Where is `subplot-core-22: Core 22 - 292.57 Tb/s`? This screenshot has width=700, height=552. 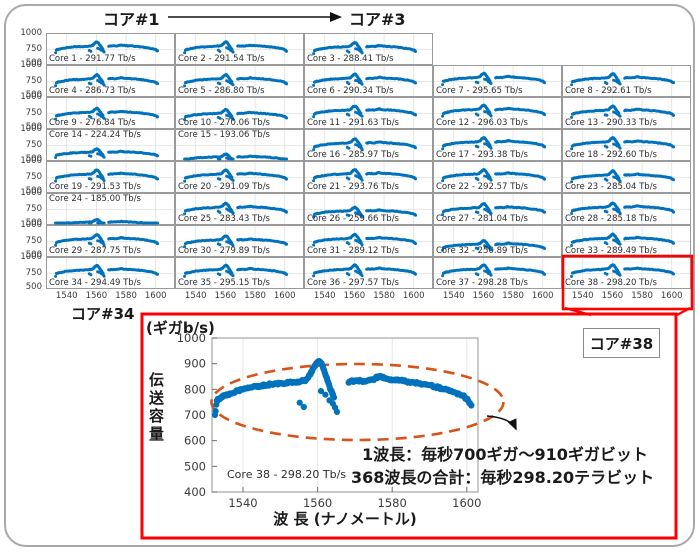 subplot-core-22: Core 22 - 292.57 Tb/s is located at coordinates (497, 177).